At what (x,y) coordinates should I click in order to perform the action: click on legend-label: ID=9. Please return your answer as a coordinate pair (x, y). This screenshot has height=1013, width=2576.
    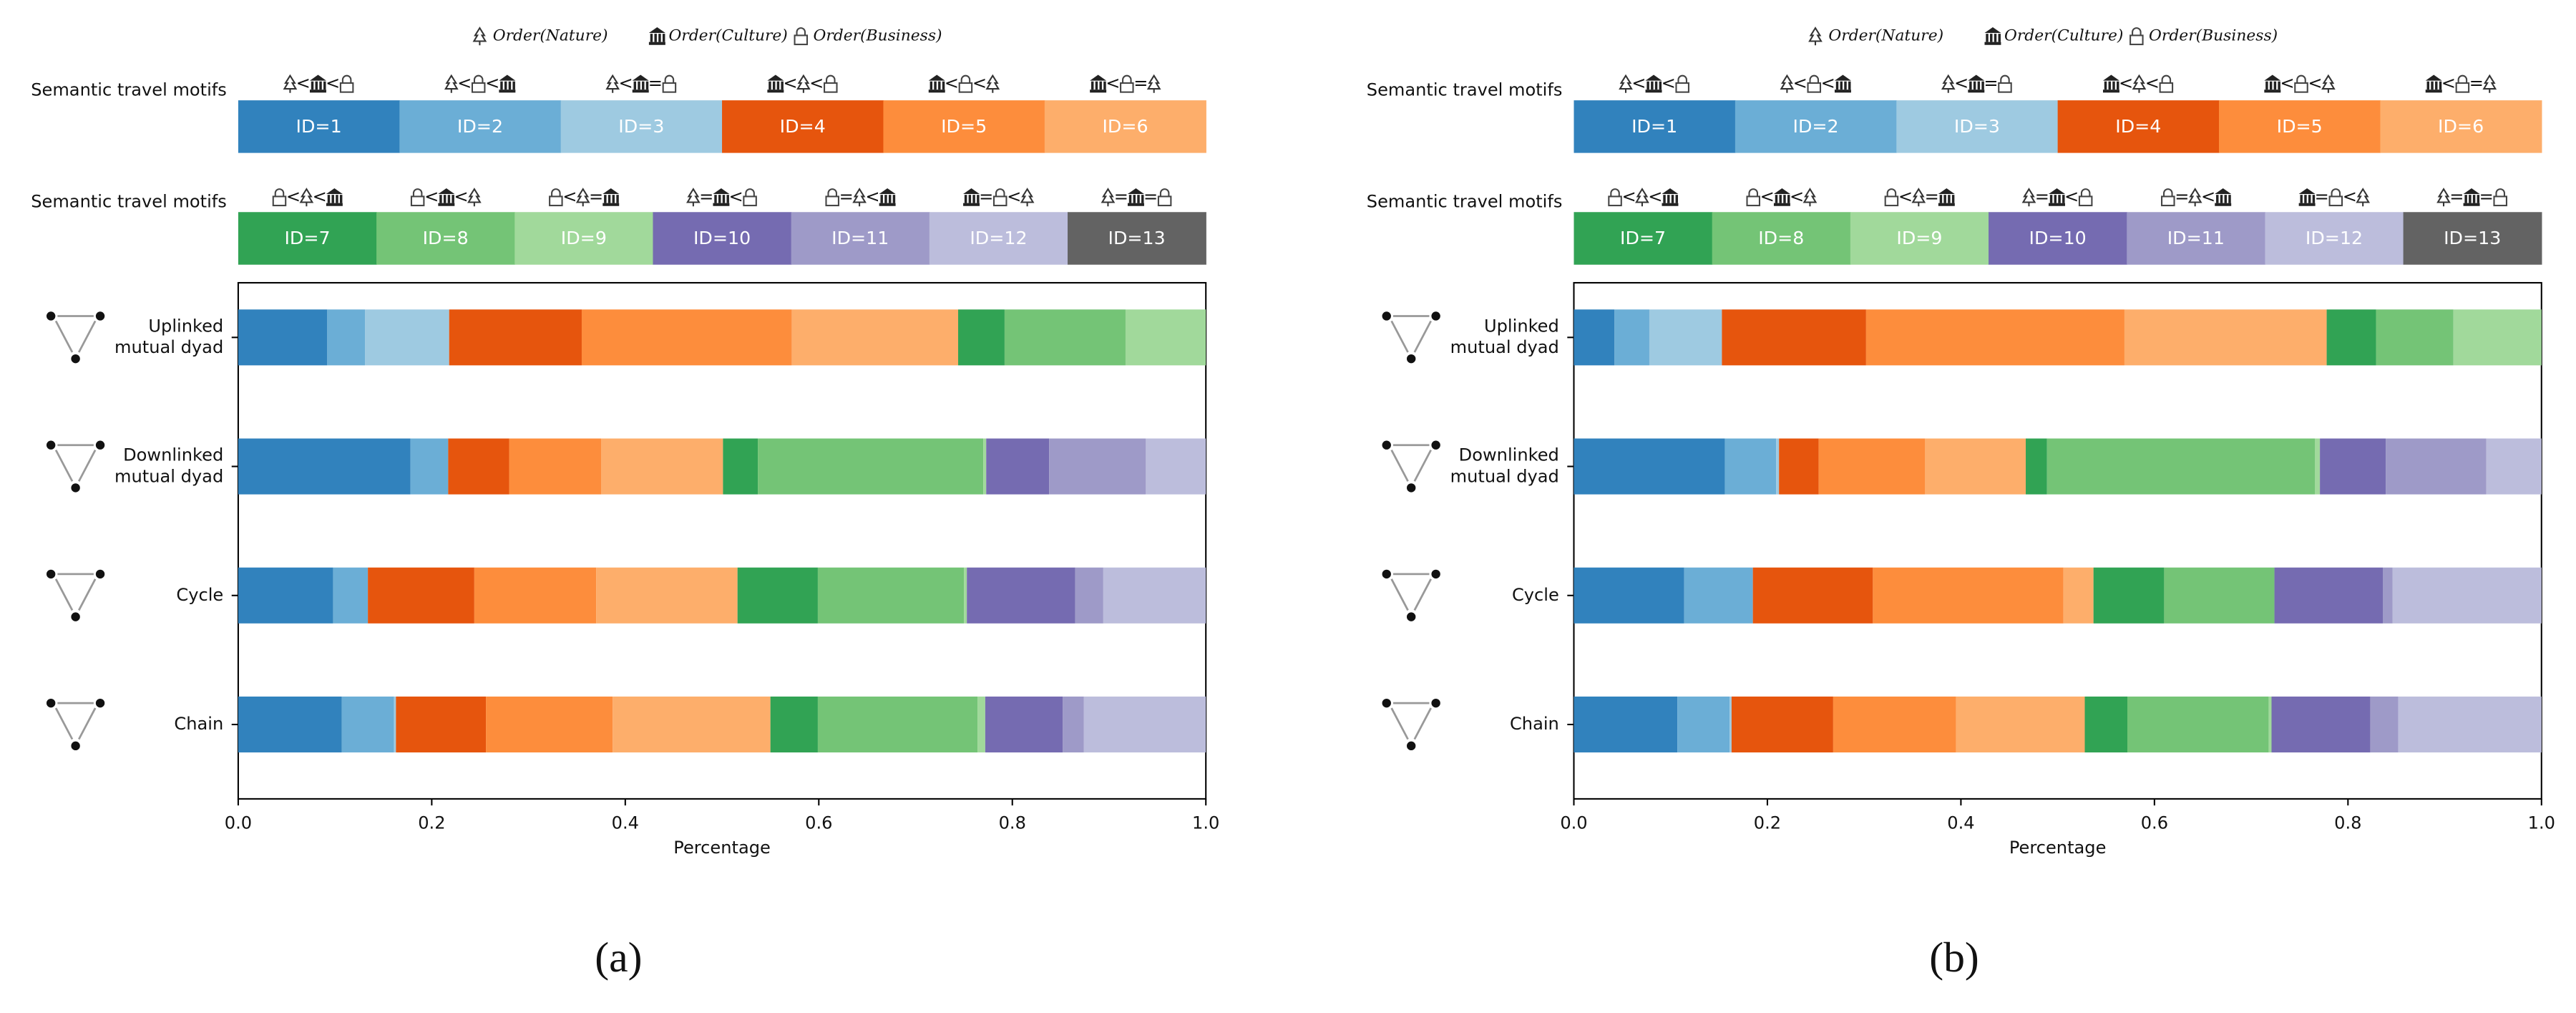
    Looking at the image, I should click on (584, 238).